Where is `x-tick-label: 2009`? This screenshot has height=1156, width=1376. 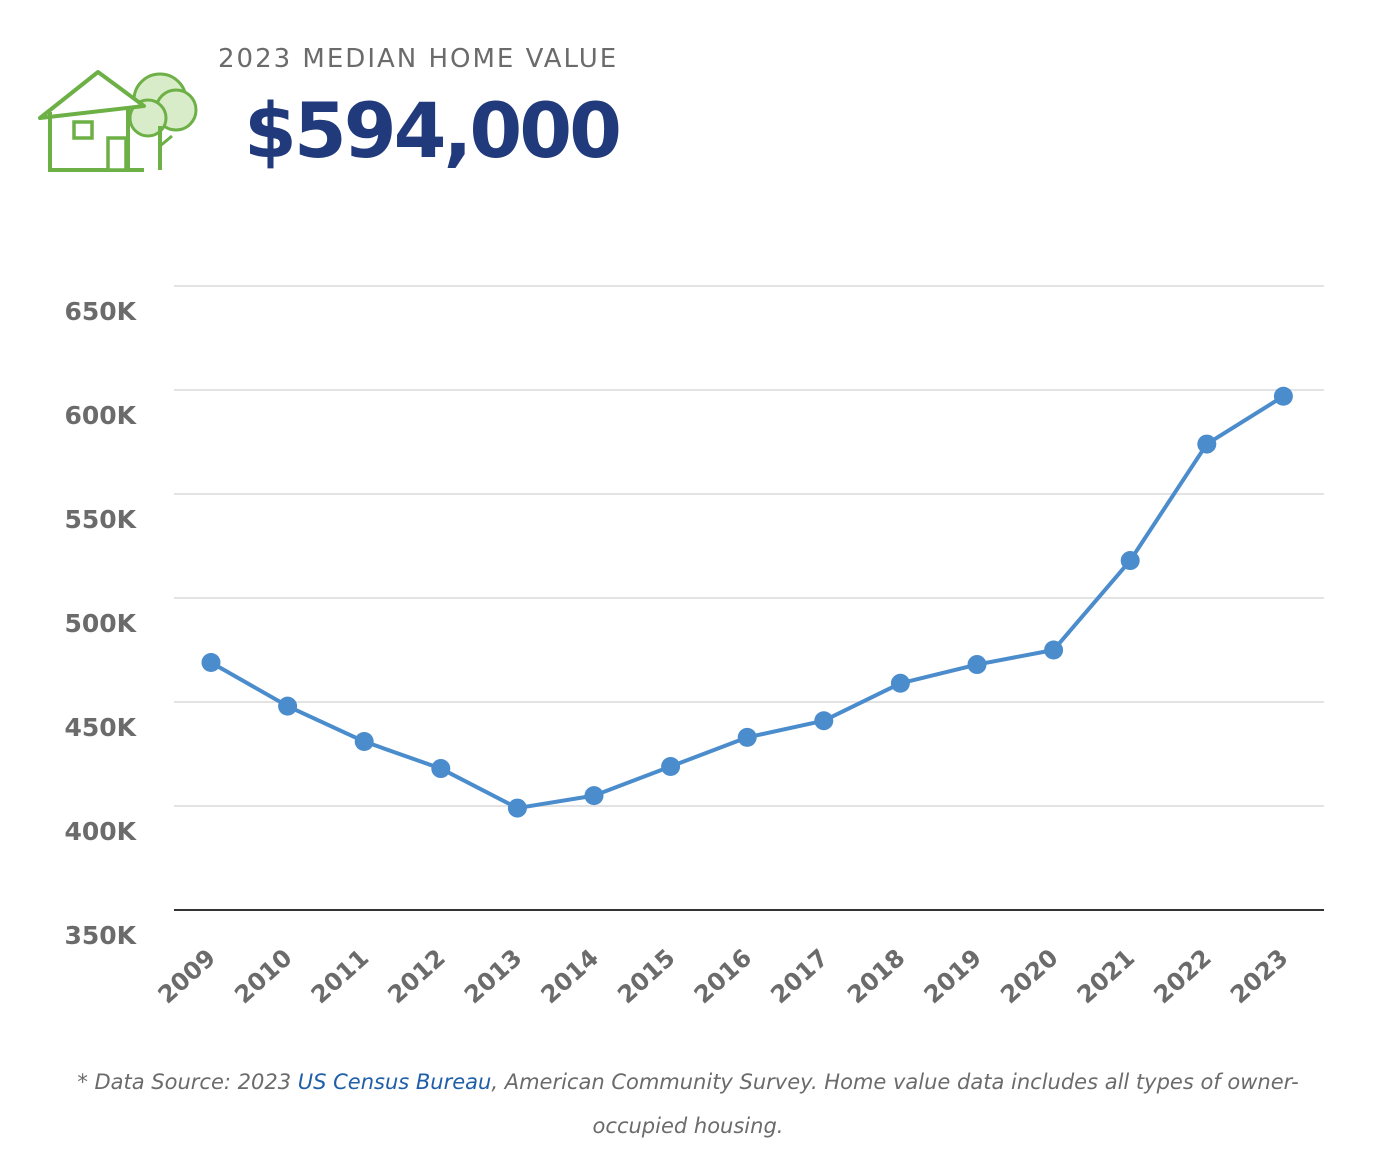 x-tick-label: 2009 is located at coordinates (187, 977).